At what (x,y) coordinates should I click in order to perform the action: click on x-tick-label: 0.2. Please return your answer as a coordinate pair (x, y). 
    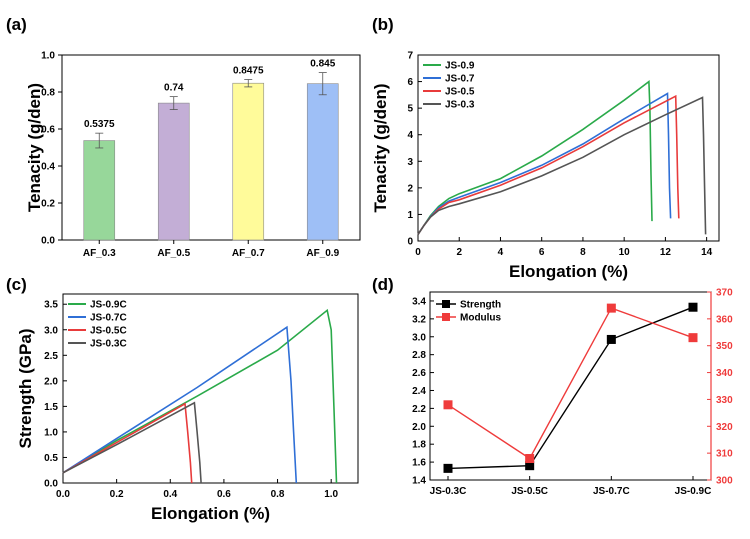
    Looking at the image, I should click on (117, 494).